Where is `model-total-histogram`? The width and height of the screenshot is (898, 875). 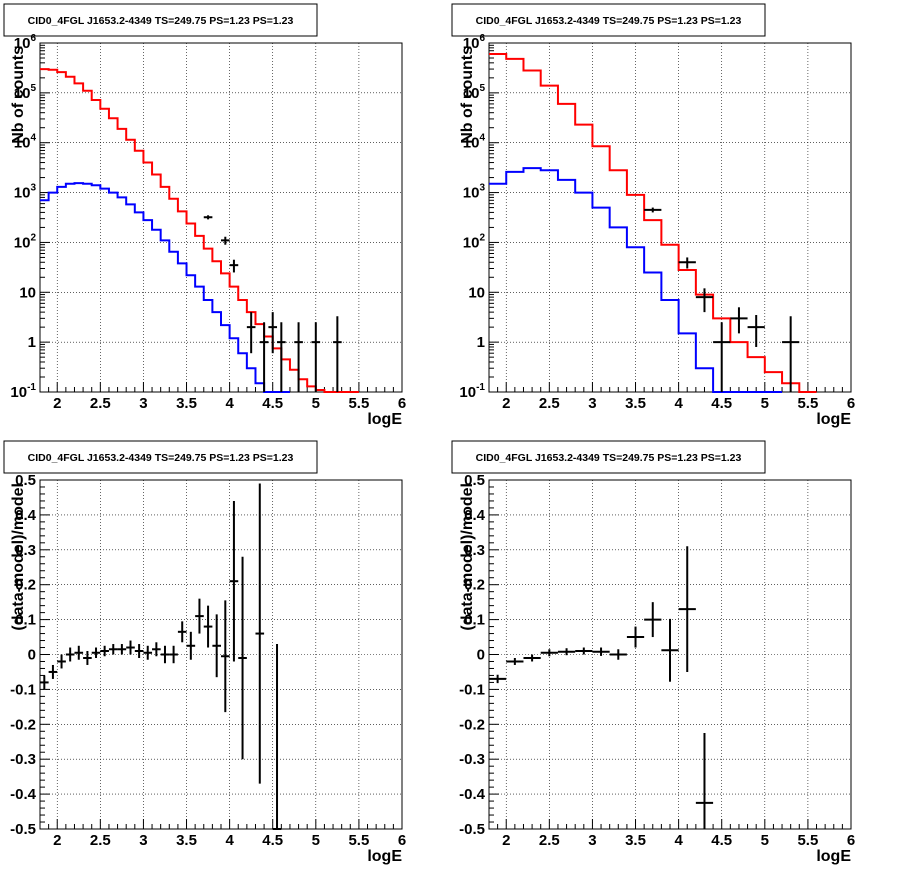
model-total-histogram is located at coordinates (653, 223).